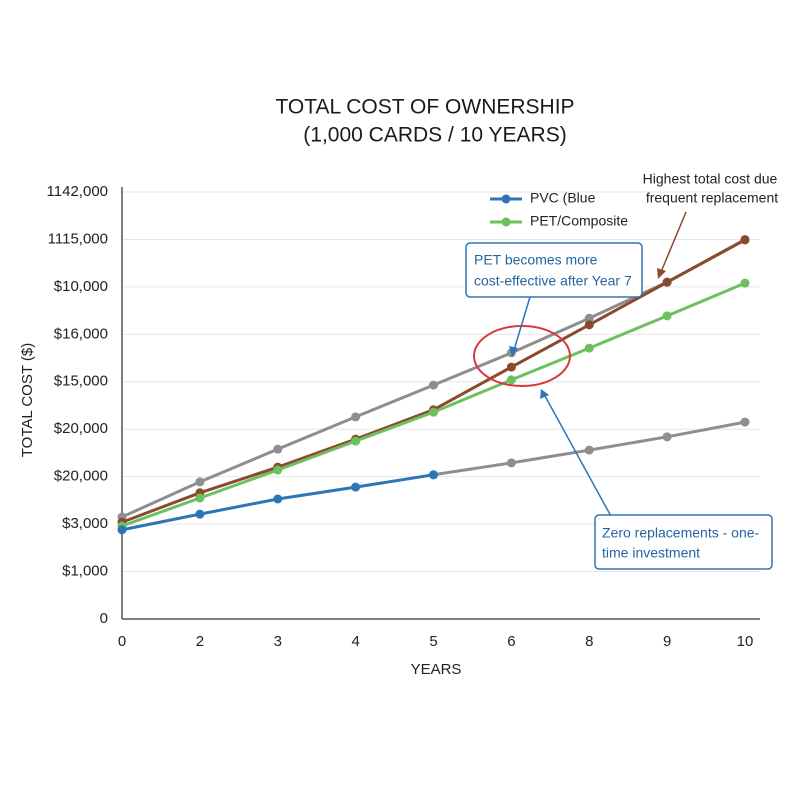  I want to click on y-tick-label: $16,000, so click(81, 333).